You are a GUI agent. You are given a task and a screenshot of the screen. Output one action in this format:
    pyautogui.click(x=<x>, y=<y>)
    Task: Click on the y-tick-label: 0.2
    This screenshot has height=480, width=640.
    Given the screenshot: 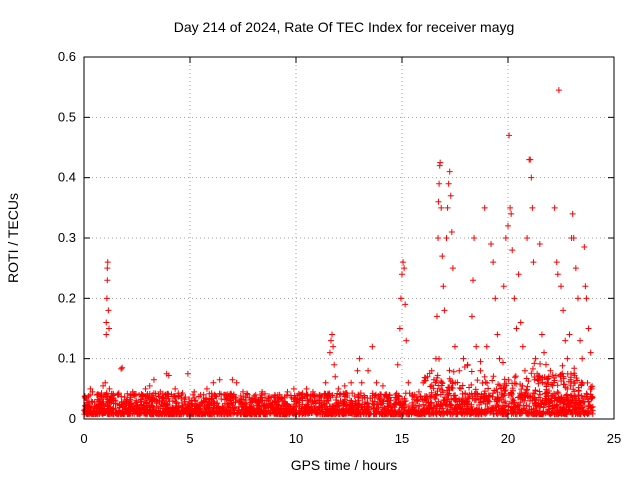 What is the action you would take?
    pyautogui.click(x=67, y=297)
    